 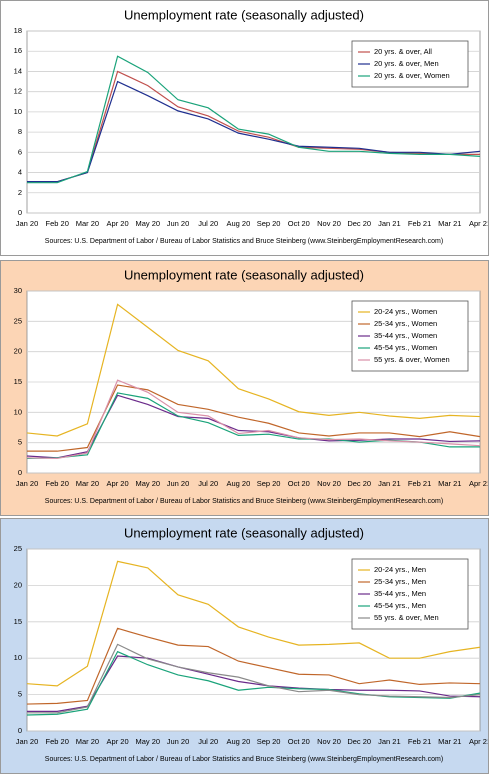 What do you see at coordinates (18, 290) in the screenshot?
I see `y-tick-label: 30` at bounding box center [18, 290].